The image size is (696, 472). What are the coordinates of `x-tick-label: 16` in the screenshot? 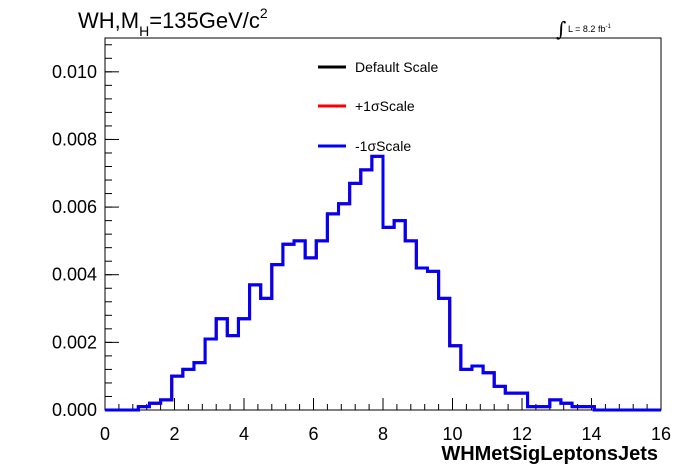 It's located at (661, 434).